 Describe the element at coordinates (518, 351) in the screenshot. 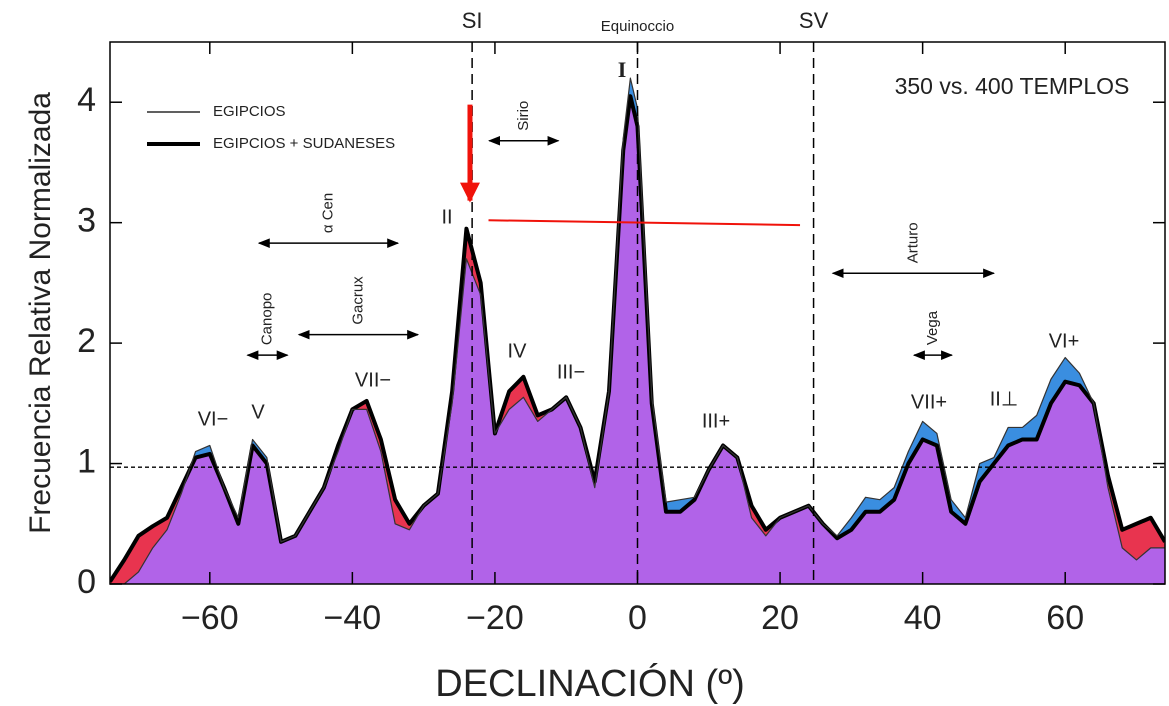

I see `peak-label: IV` at that location.